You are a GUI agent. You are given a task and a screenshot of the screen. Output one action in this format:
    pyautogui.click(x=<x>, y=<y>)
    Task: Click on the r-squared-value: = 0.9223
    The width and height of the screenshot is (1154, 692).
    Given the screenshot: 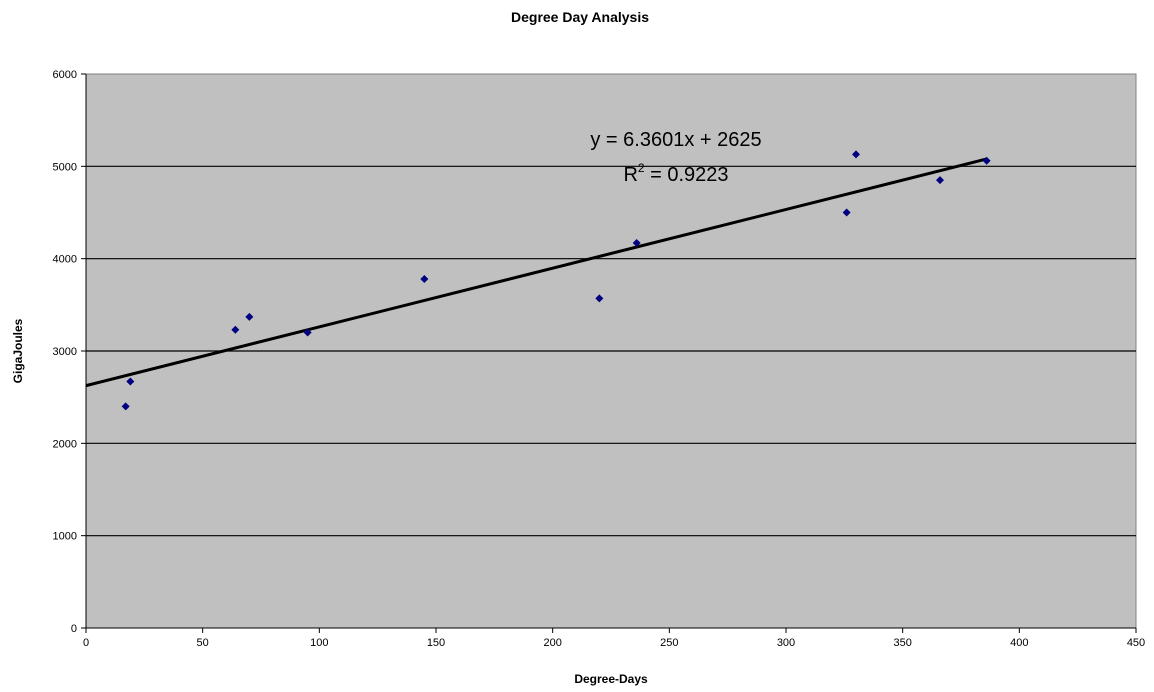 What is the action you would take?
    pyautogui.click(x=687, y=175)
    